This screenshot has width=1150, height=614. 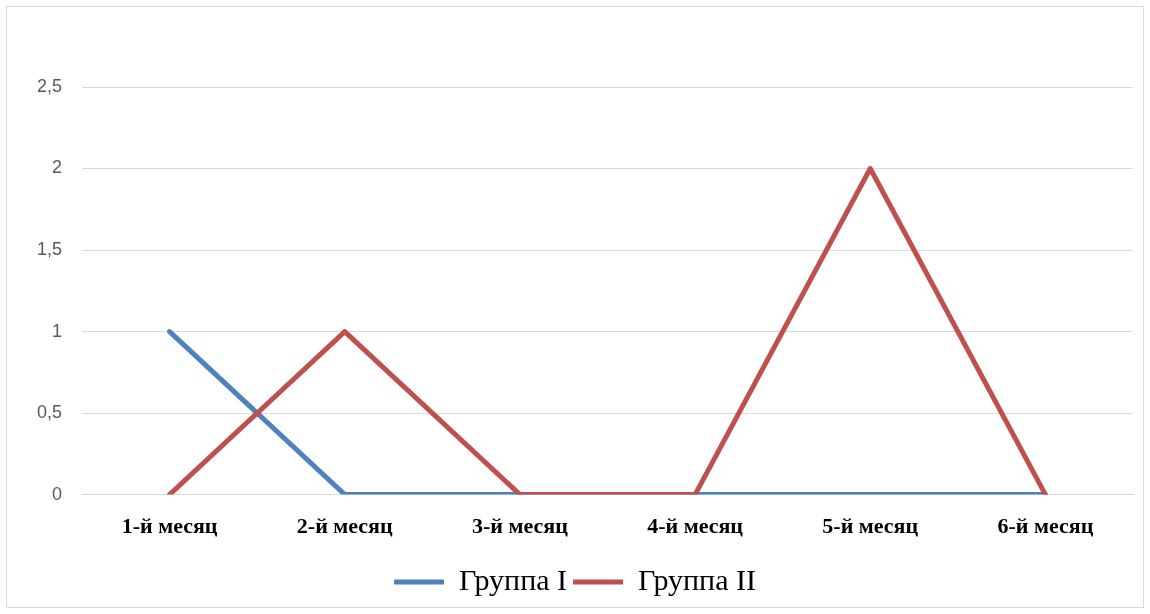 I want to click on y-tick-label: 2, so click(x=57, y=167).